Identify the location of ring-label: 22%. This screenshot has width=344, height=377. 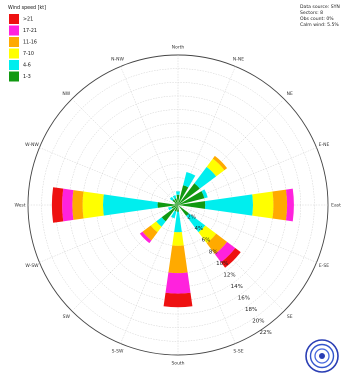
(265, 333).